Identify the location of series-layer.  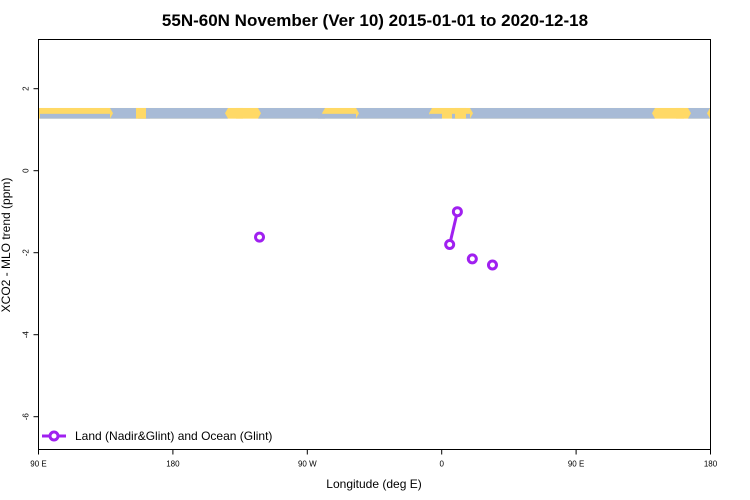
(376, 238).